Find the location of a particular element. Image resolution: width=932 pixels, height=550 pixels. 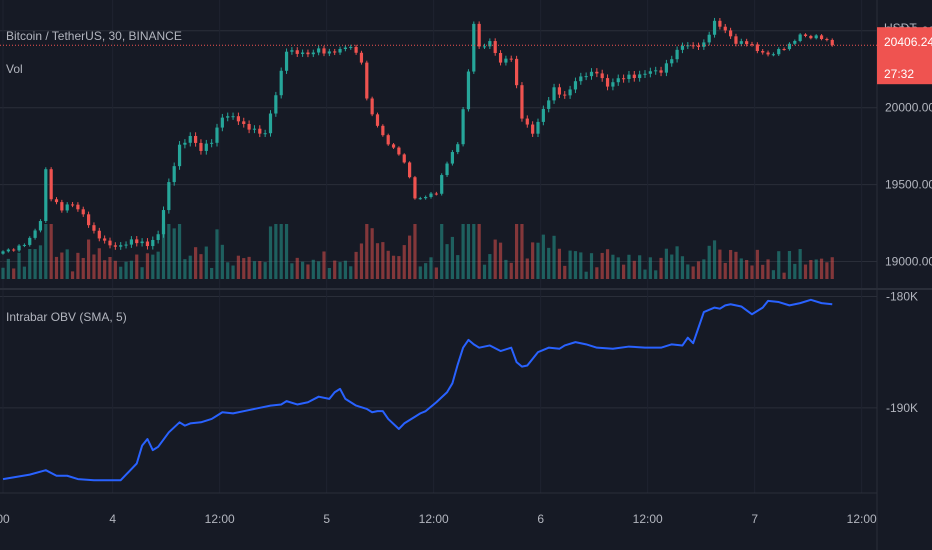

obv-tick-label: -180K is located at coordinates (902, 296).